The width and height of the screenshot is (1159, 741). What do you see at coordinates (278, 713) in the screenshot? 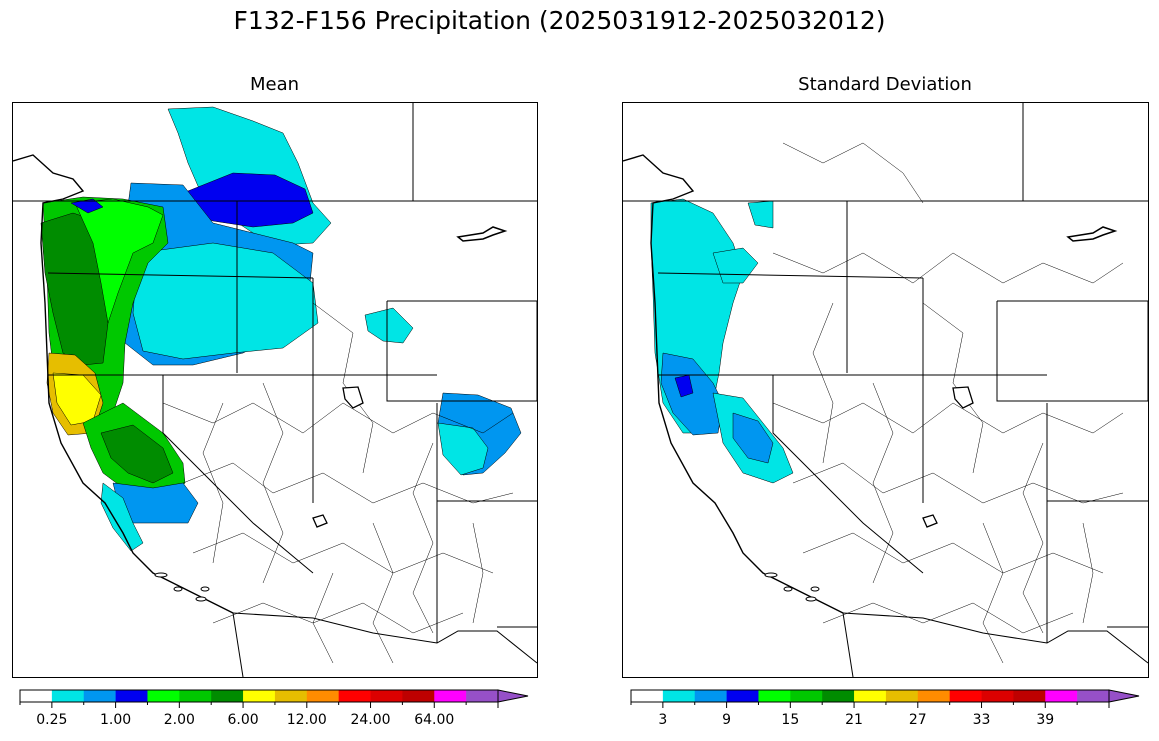
I see `mean-colorbar: 0.25 1.00 2.00 6.00 12.00 24.00 64.00` at bounding box center [278, 713].